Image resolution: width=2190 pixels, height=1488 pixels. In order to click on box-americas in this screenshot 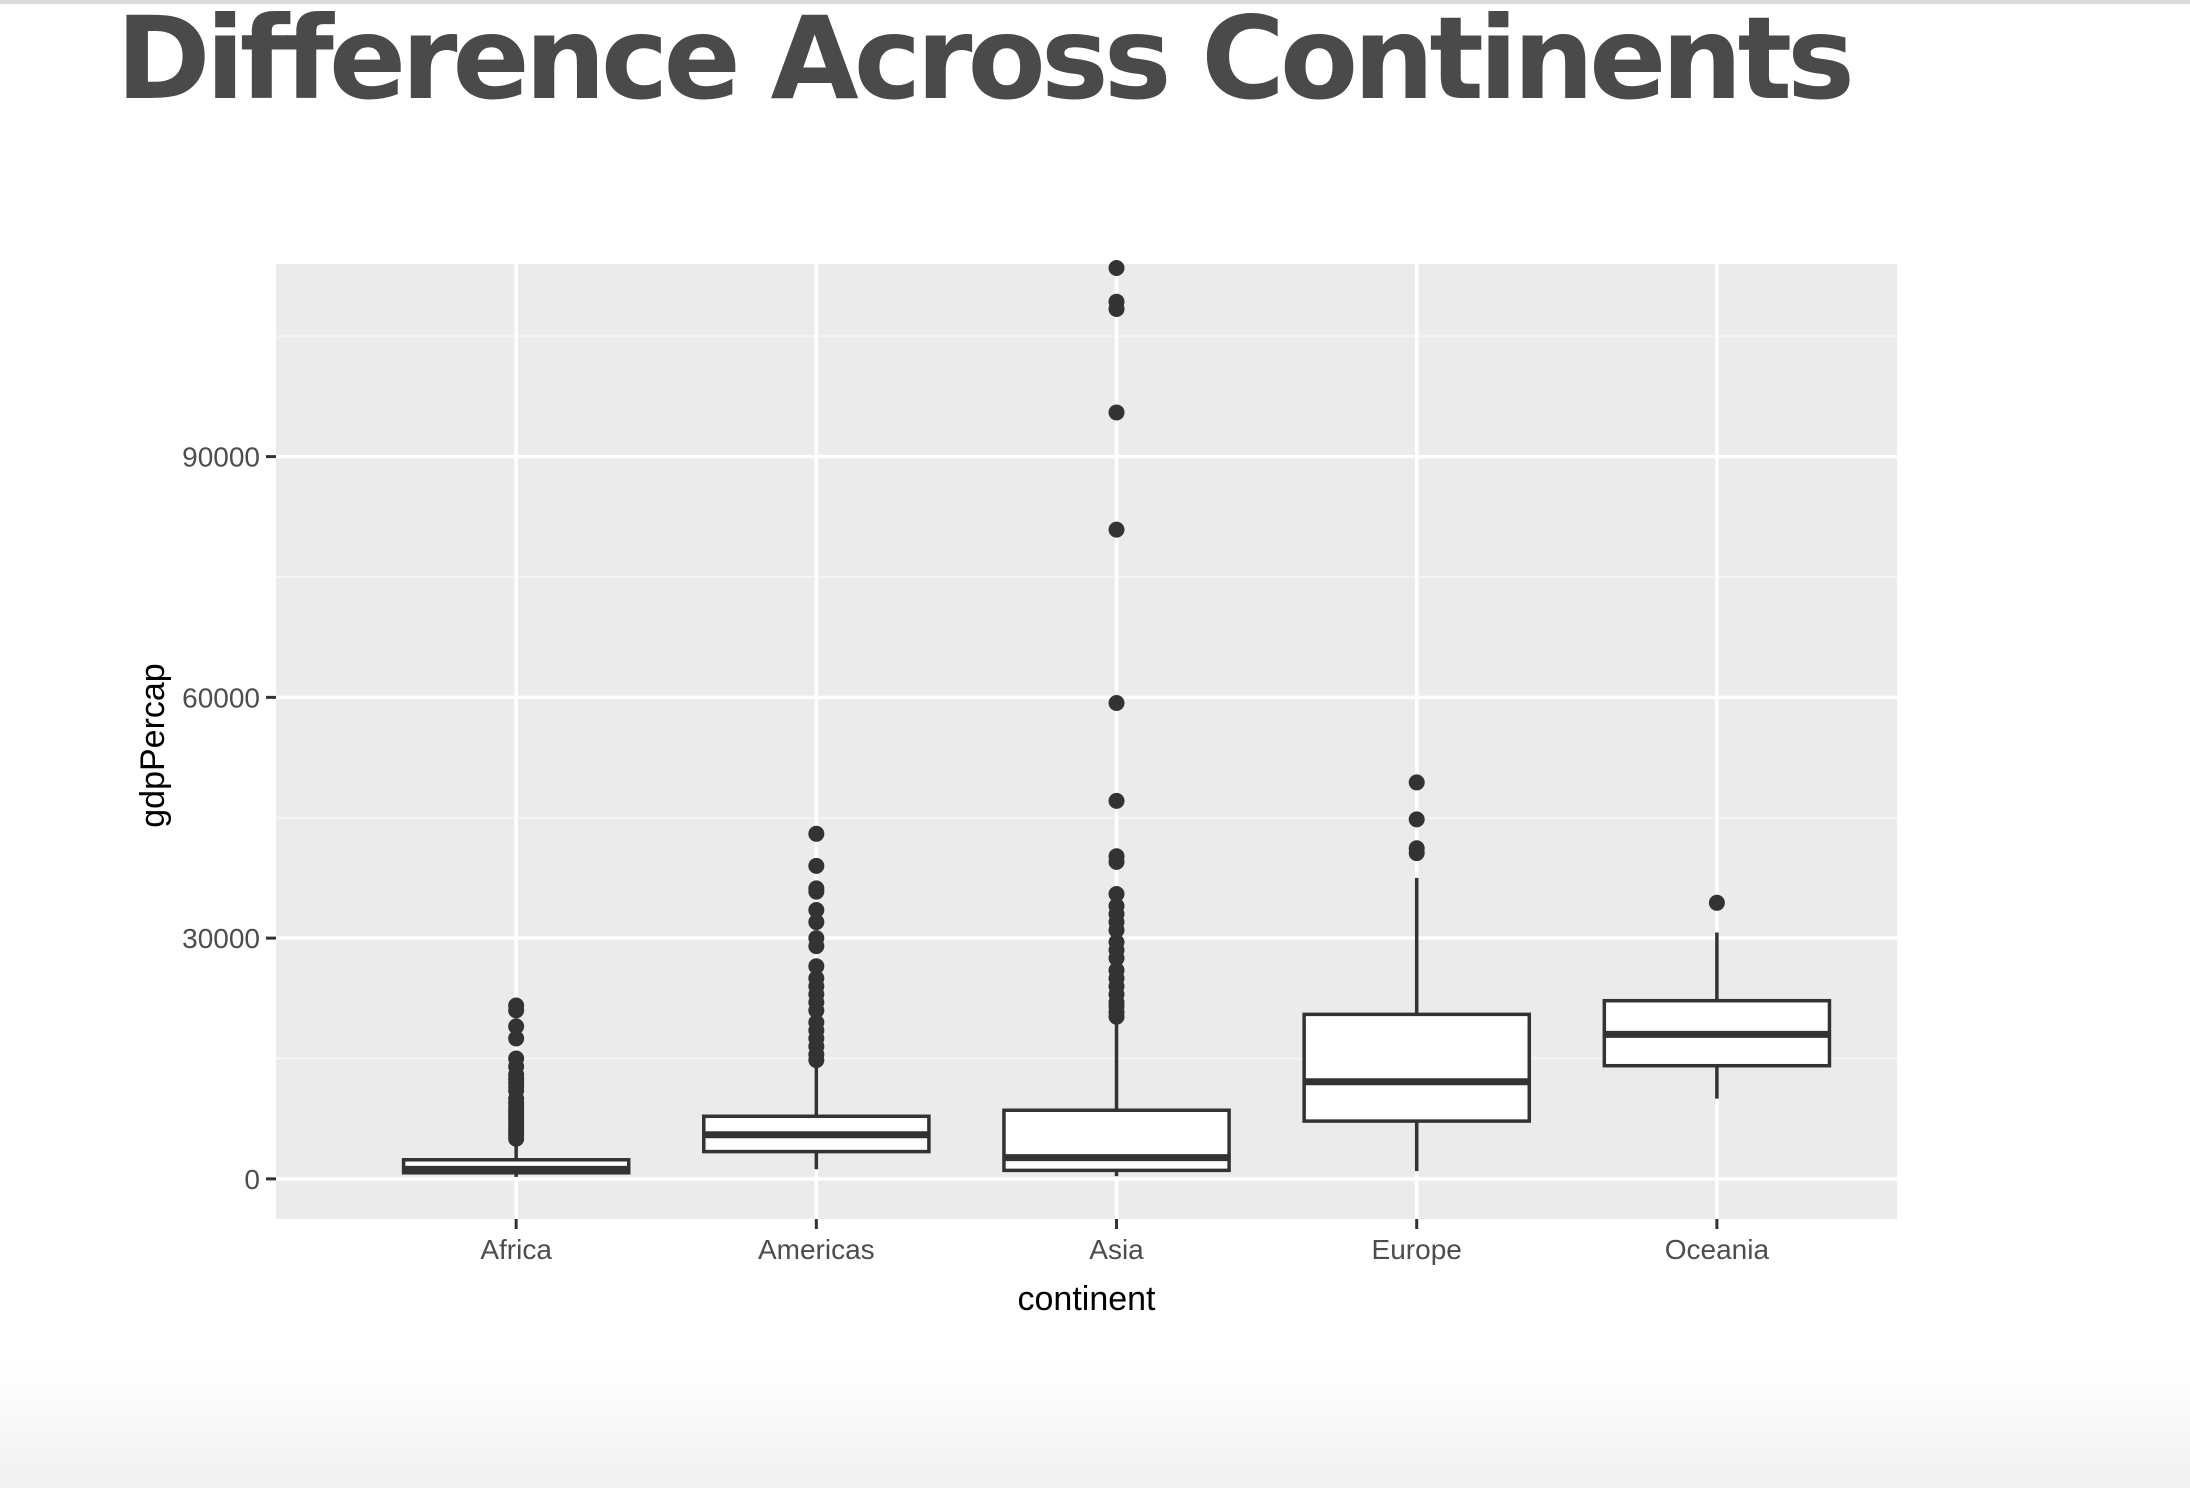, I will do `click(816, 997)`.